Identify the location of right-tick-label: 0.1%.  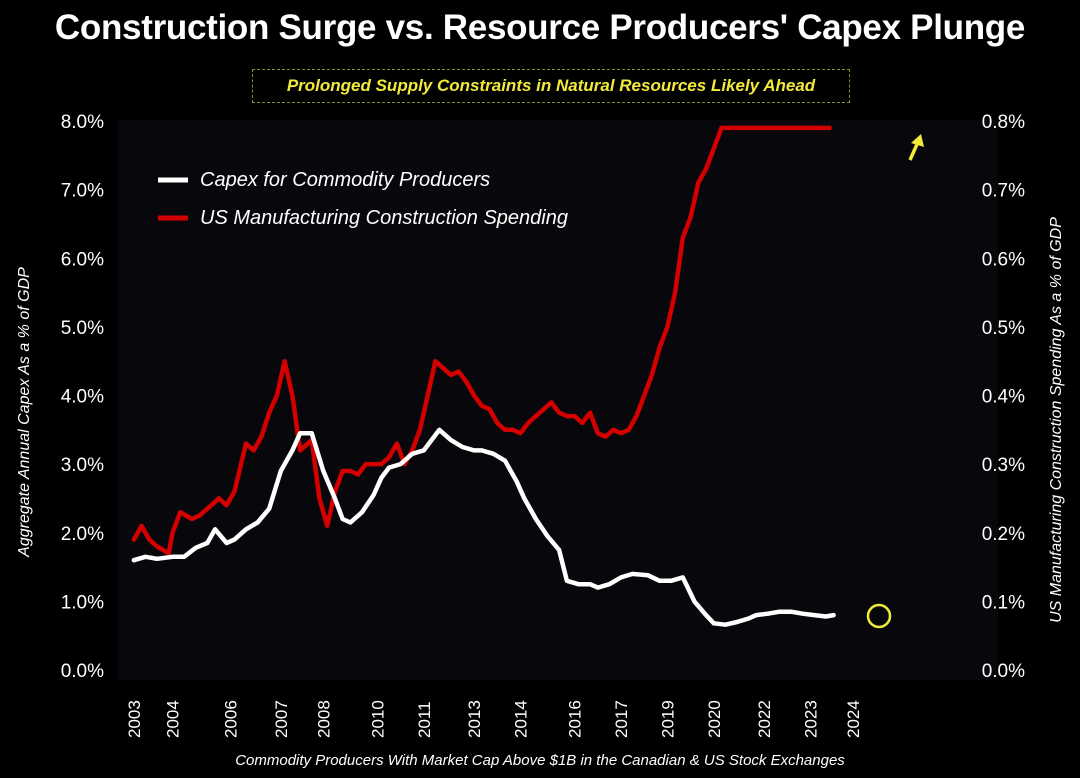
(1003, 602).